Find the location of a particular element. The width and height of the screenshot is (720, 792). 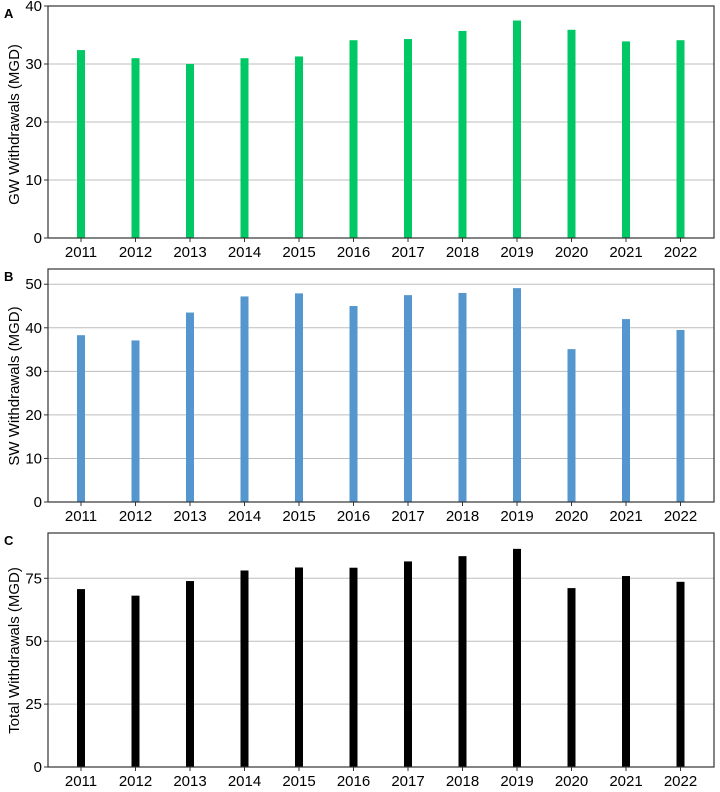

panel-c-xtick-label: 2017 is located at coordinates (407, 781).